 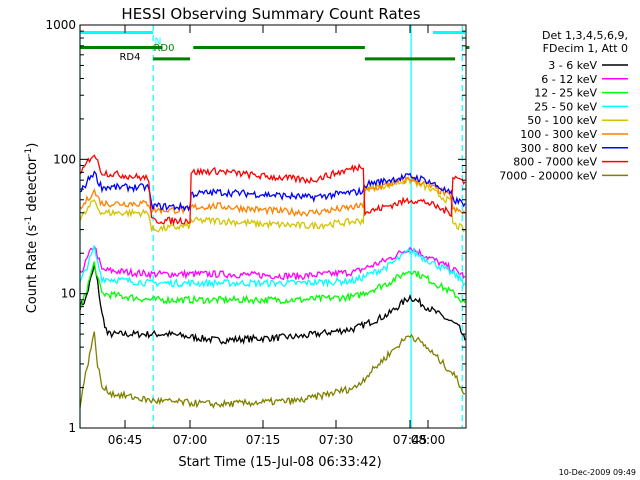 What do you see at coordinates (29, 220) in the screenshot?
I see `y-axis-label-sup1: -1` at bounding box center [29, 220].